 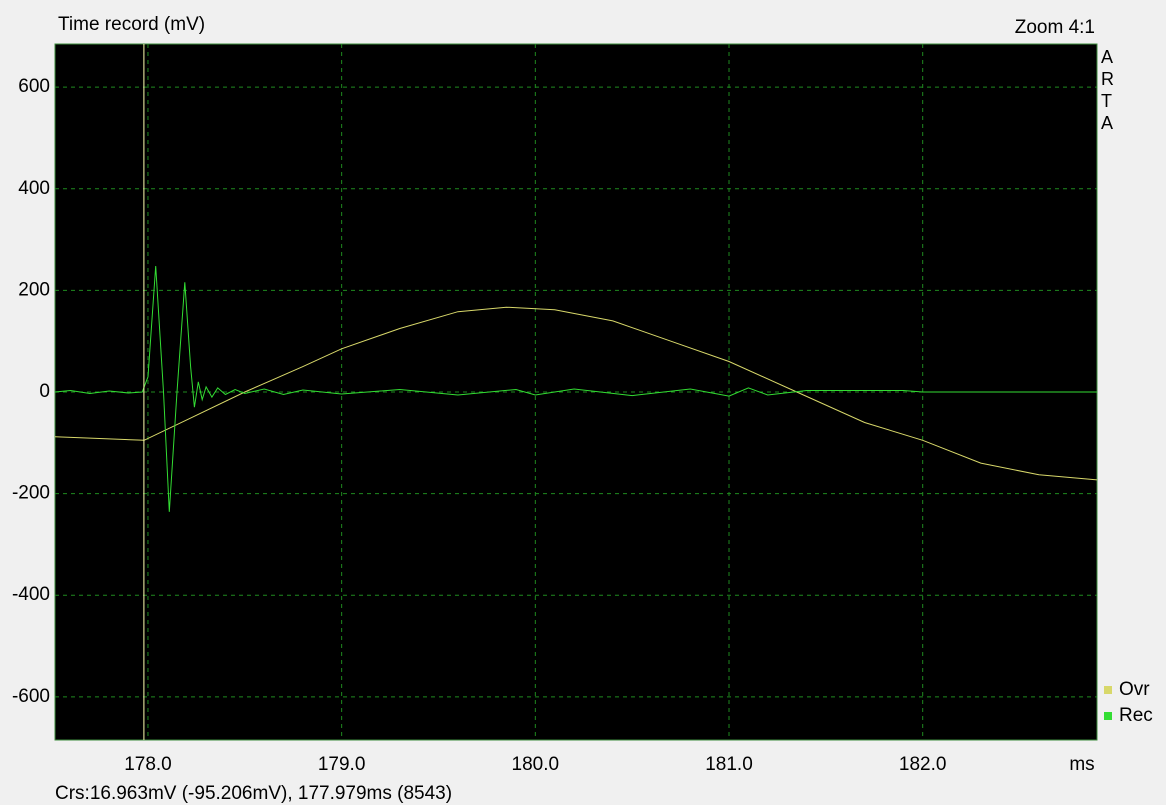 I want to click on x-tick-label: 181.0, so click(x=729, y=764).